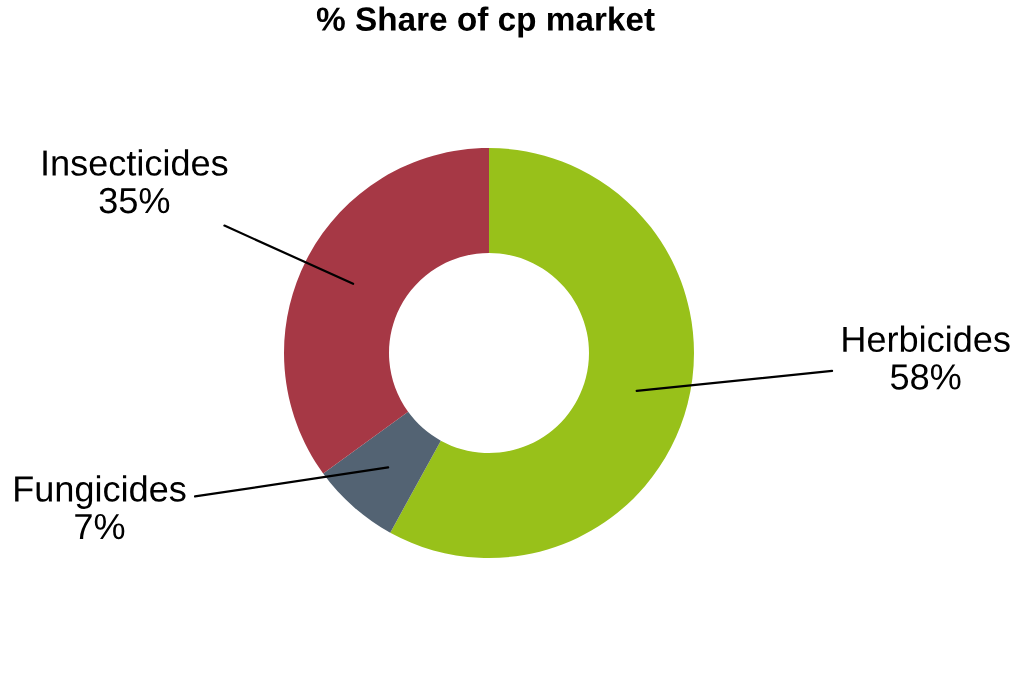  What do you see at coordinates (100, 492) in the screenshot?
I see `slice-label: Fungicides` at bounding box center [100, 492].